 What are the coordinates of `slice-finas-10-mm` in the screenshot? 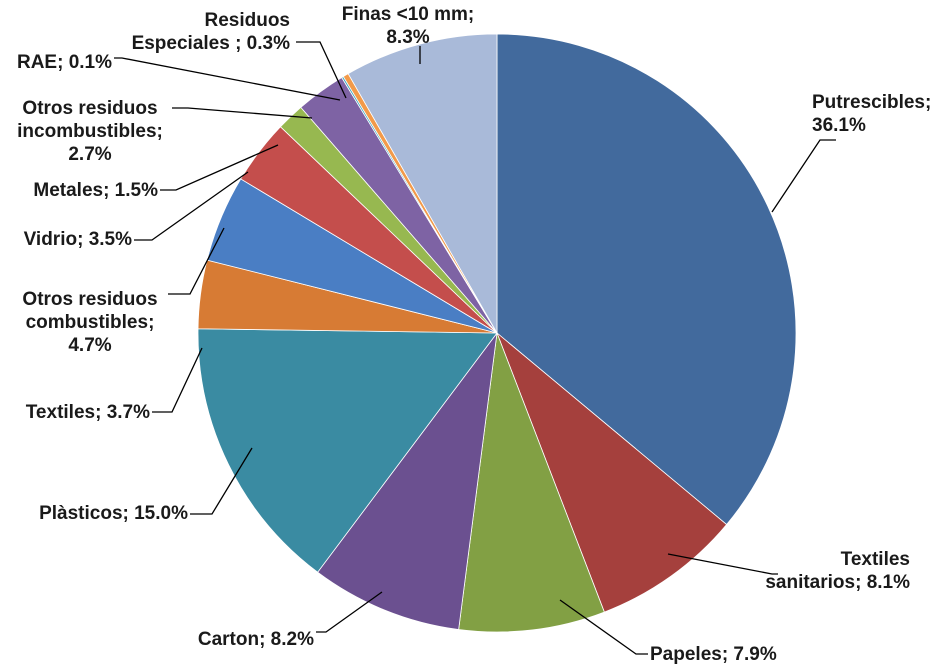 It's located at (422, 184).